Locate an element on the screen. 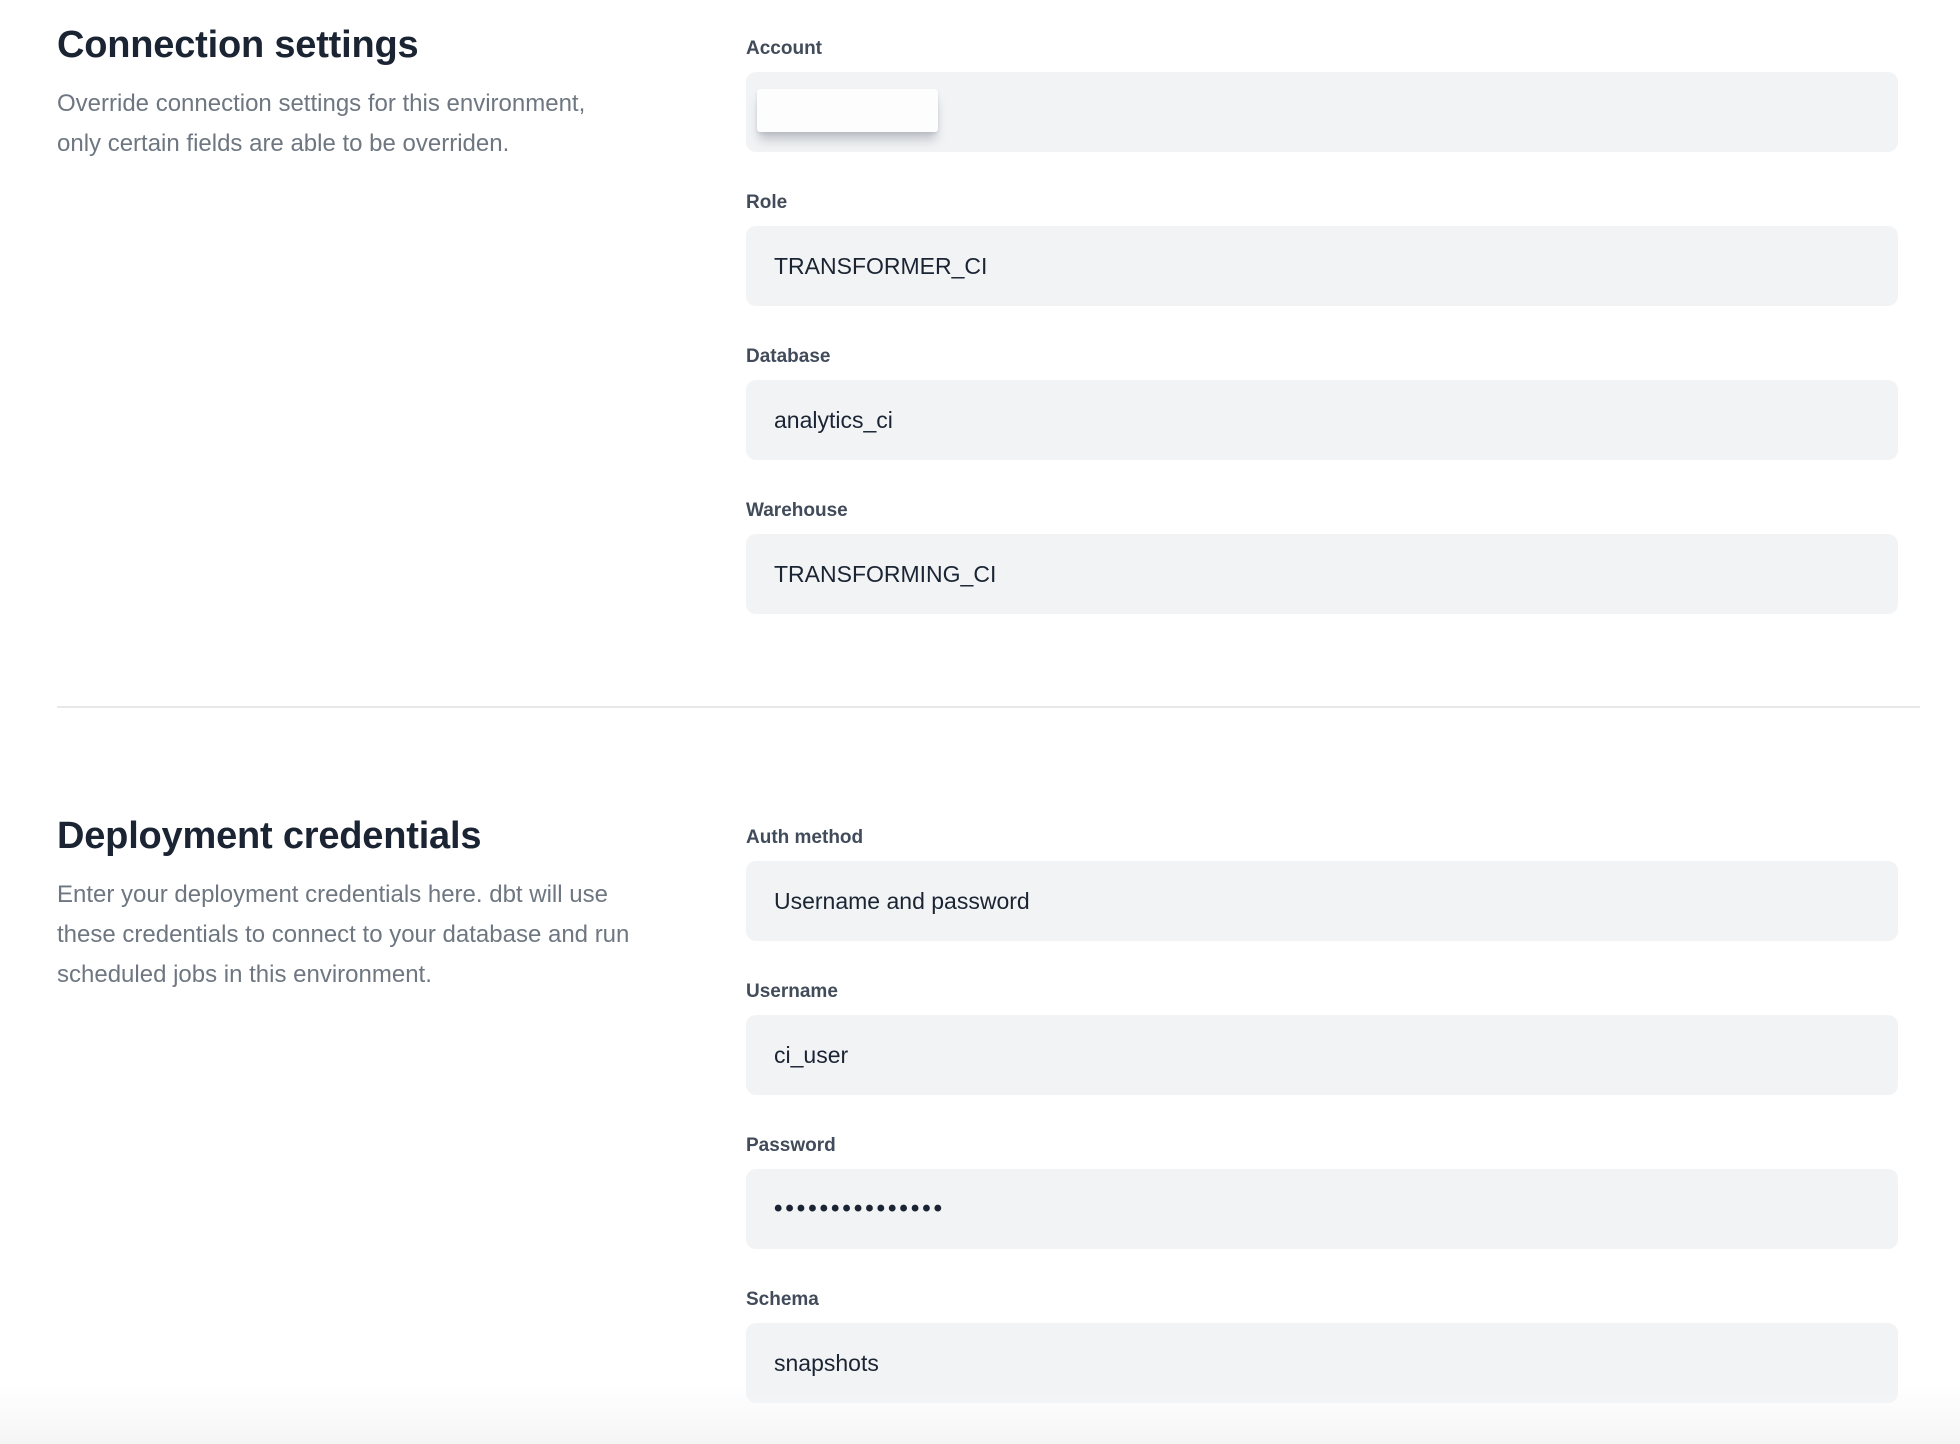 The height and width of the screenshot is (1444, 1960). connection-settings-title: Connection settings is located at coordinates (238, 45).